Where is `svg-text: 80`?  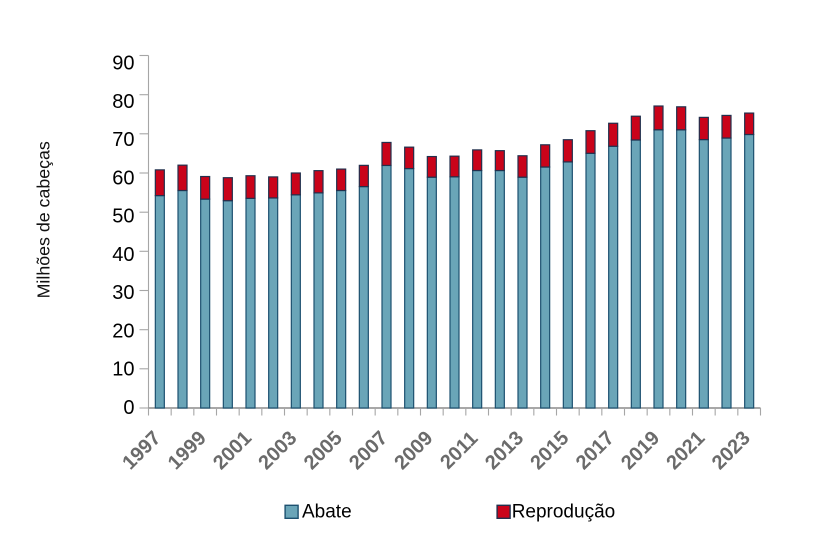 svg-text: 80 is located at coordinates (123, 102).